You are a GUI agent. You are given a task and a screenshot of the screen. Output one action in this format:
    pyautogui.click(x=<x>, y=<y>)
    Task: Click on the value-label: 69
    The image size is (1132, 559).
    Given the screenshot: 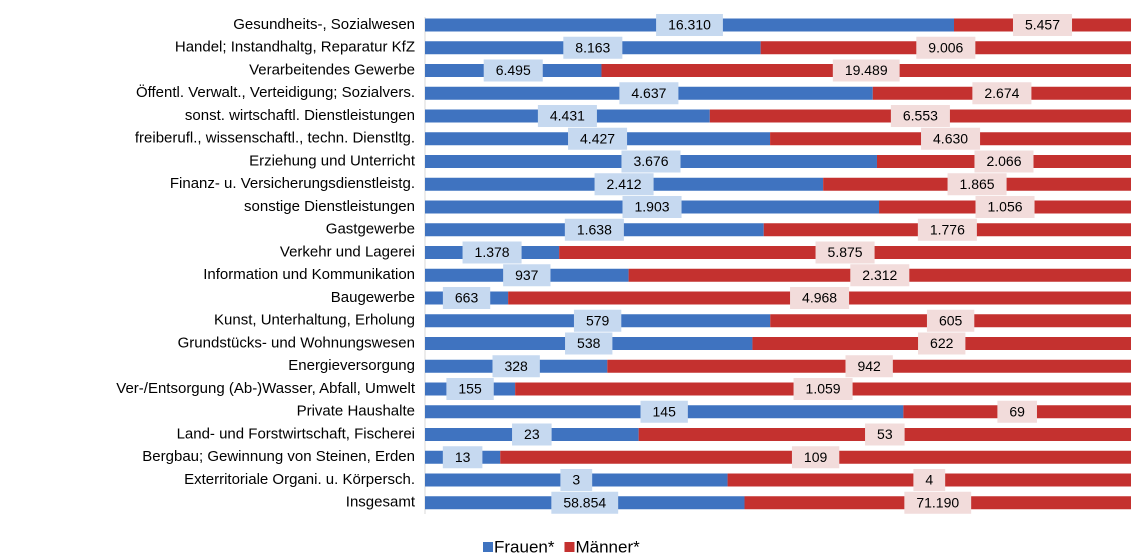 What is the action you would take?
    pyautogui.click(x=1017, y=411)
    